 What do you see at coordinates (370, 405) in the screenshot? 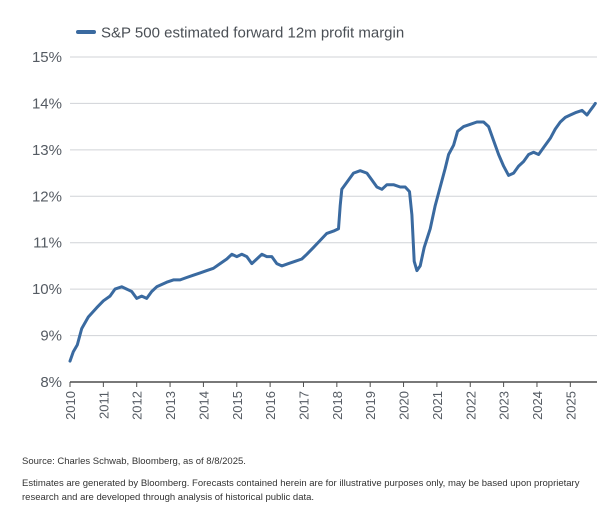
I see `x-tick-label: 2019` at bounding box center [370, 405].